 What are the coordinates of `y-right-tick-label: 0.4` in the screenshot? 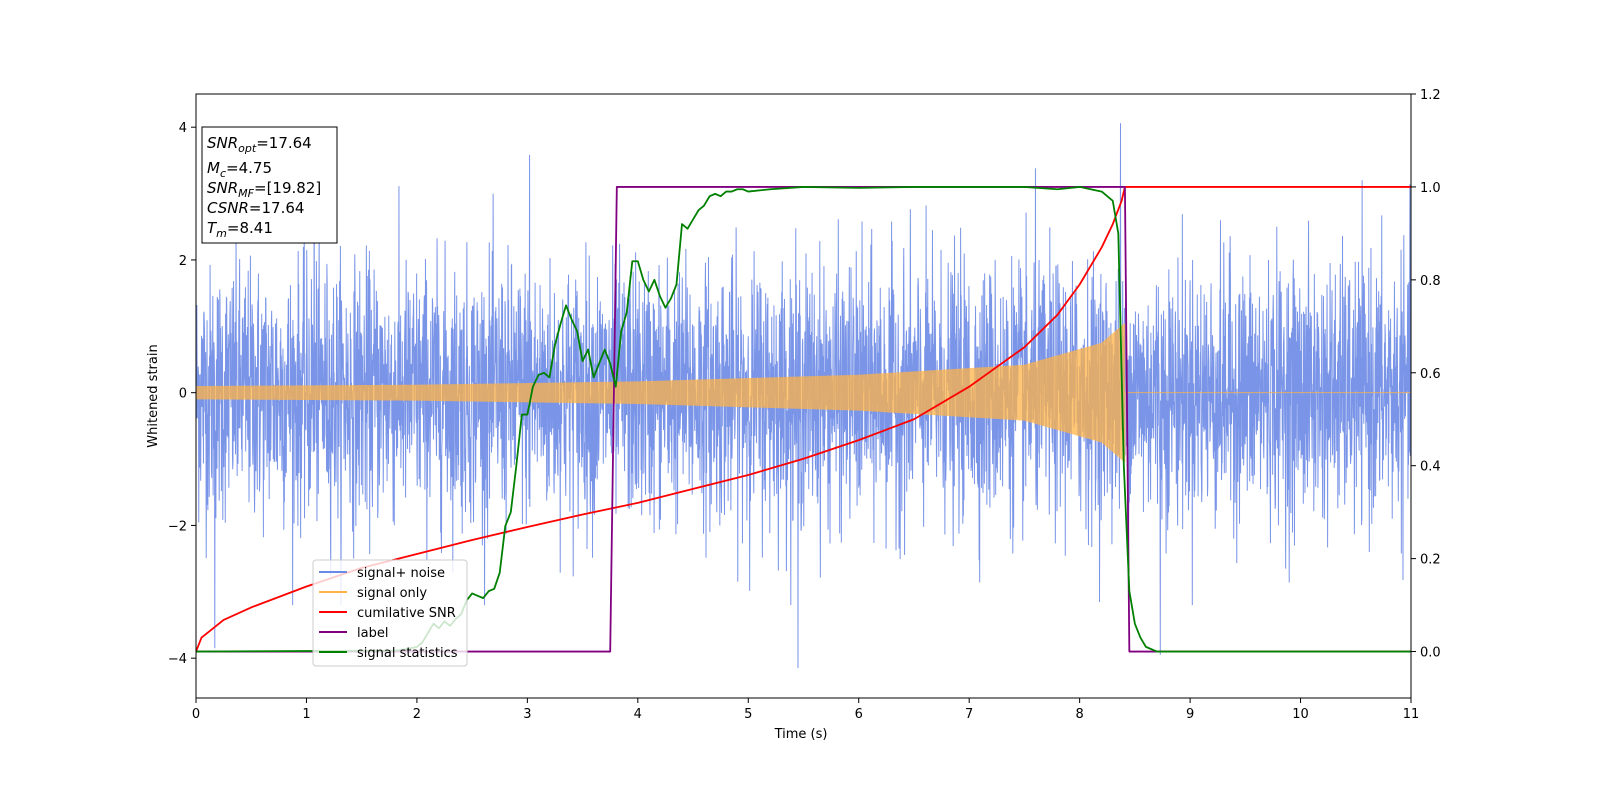 It's located at (1430, 467).